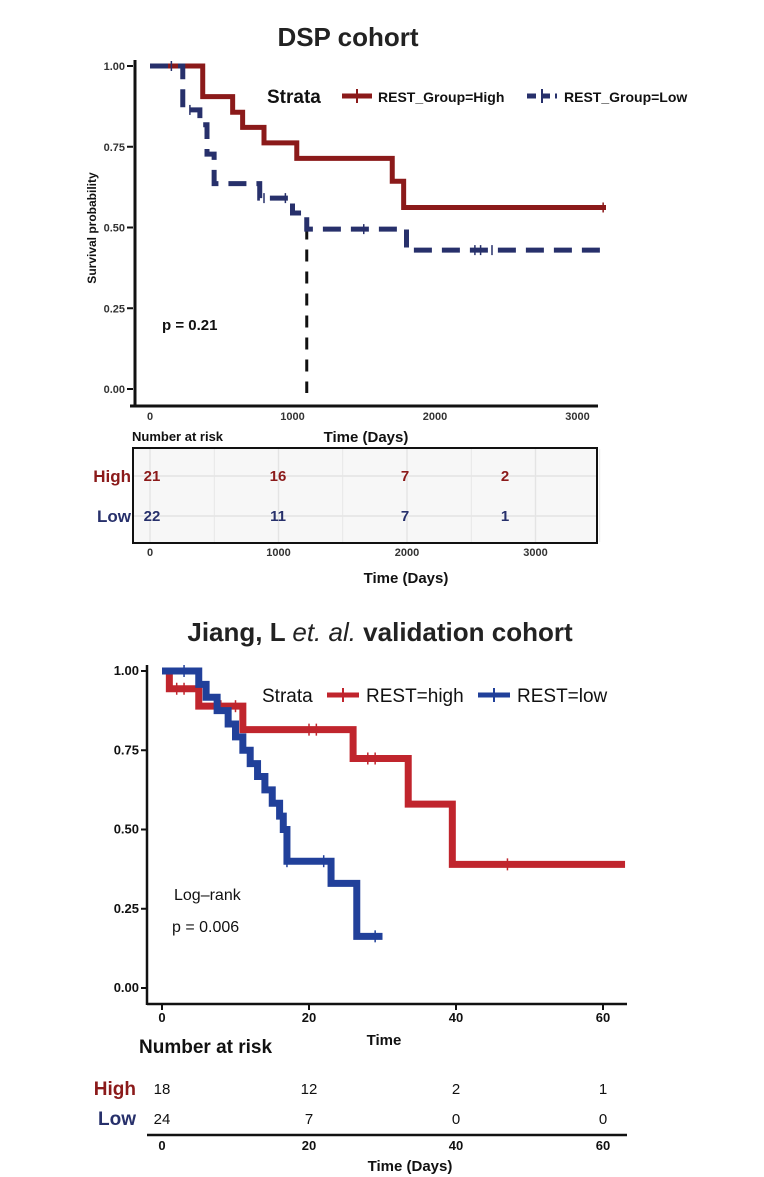 This screenshot has width=764, height=1177. I want to click on x-tick-label: 40, so click(456, 1017).